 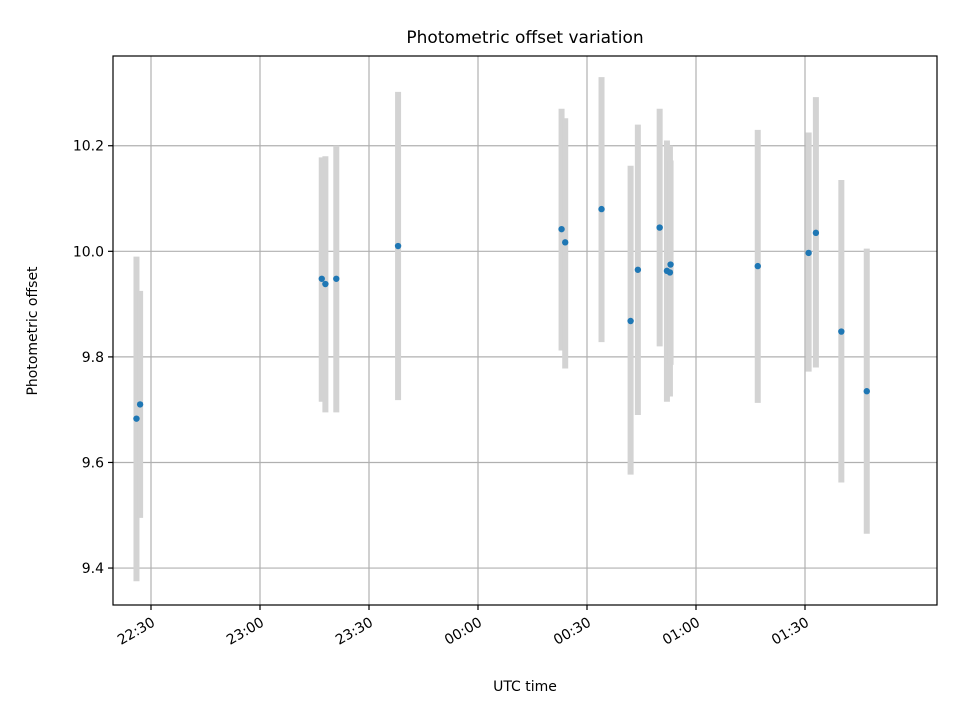 What do you see at coordinates (93, 463) in the screenshot?
I see `y-tick-label: 9.6` at bounding box center [93, 463].